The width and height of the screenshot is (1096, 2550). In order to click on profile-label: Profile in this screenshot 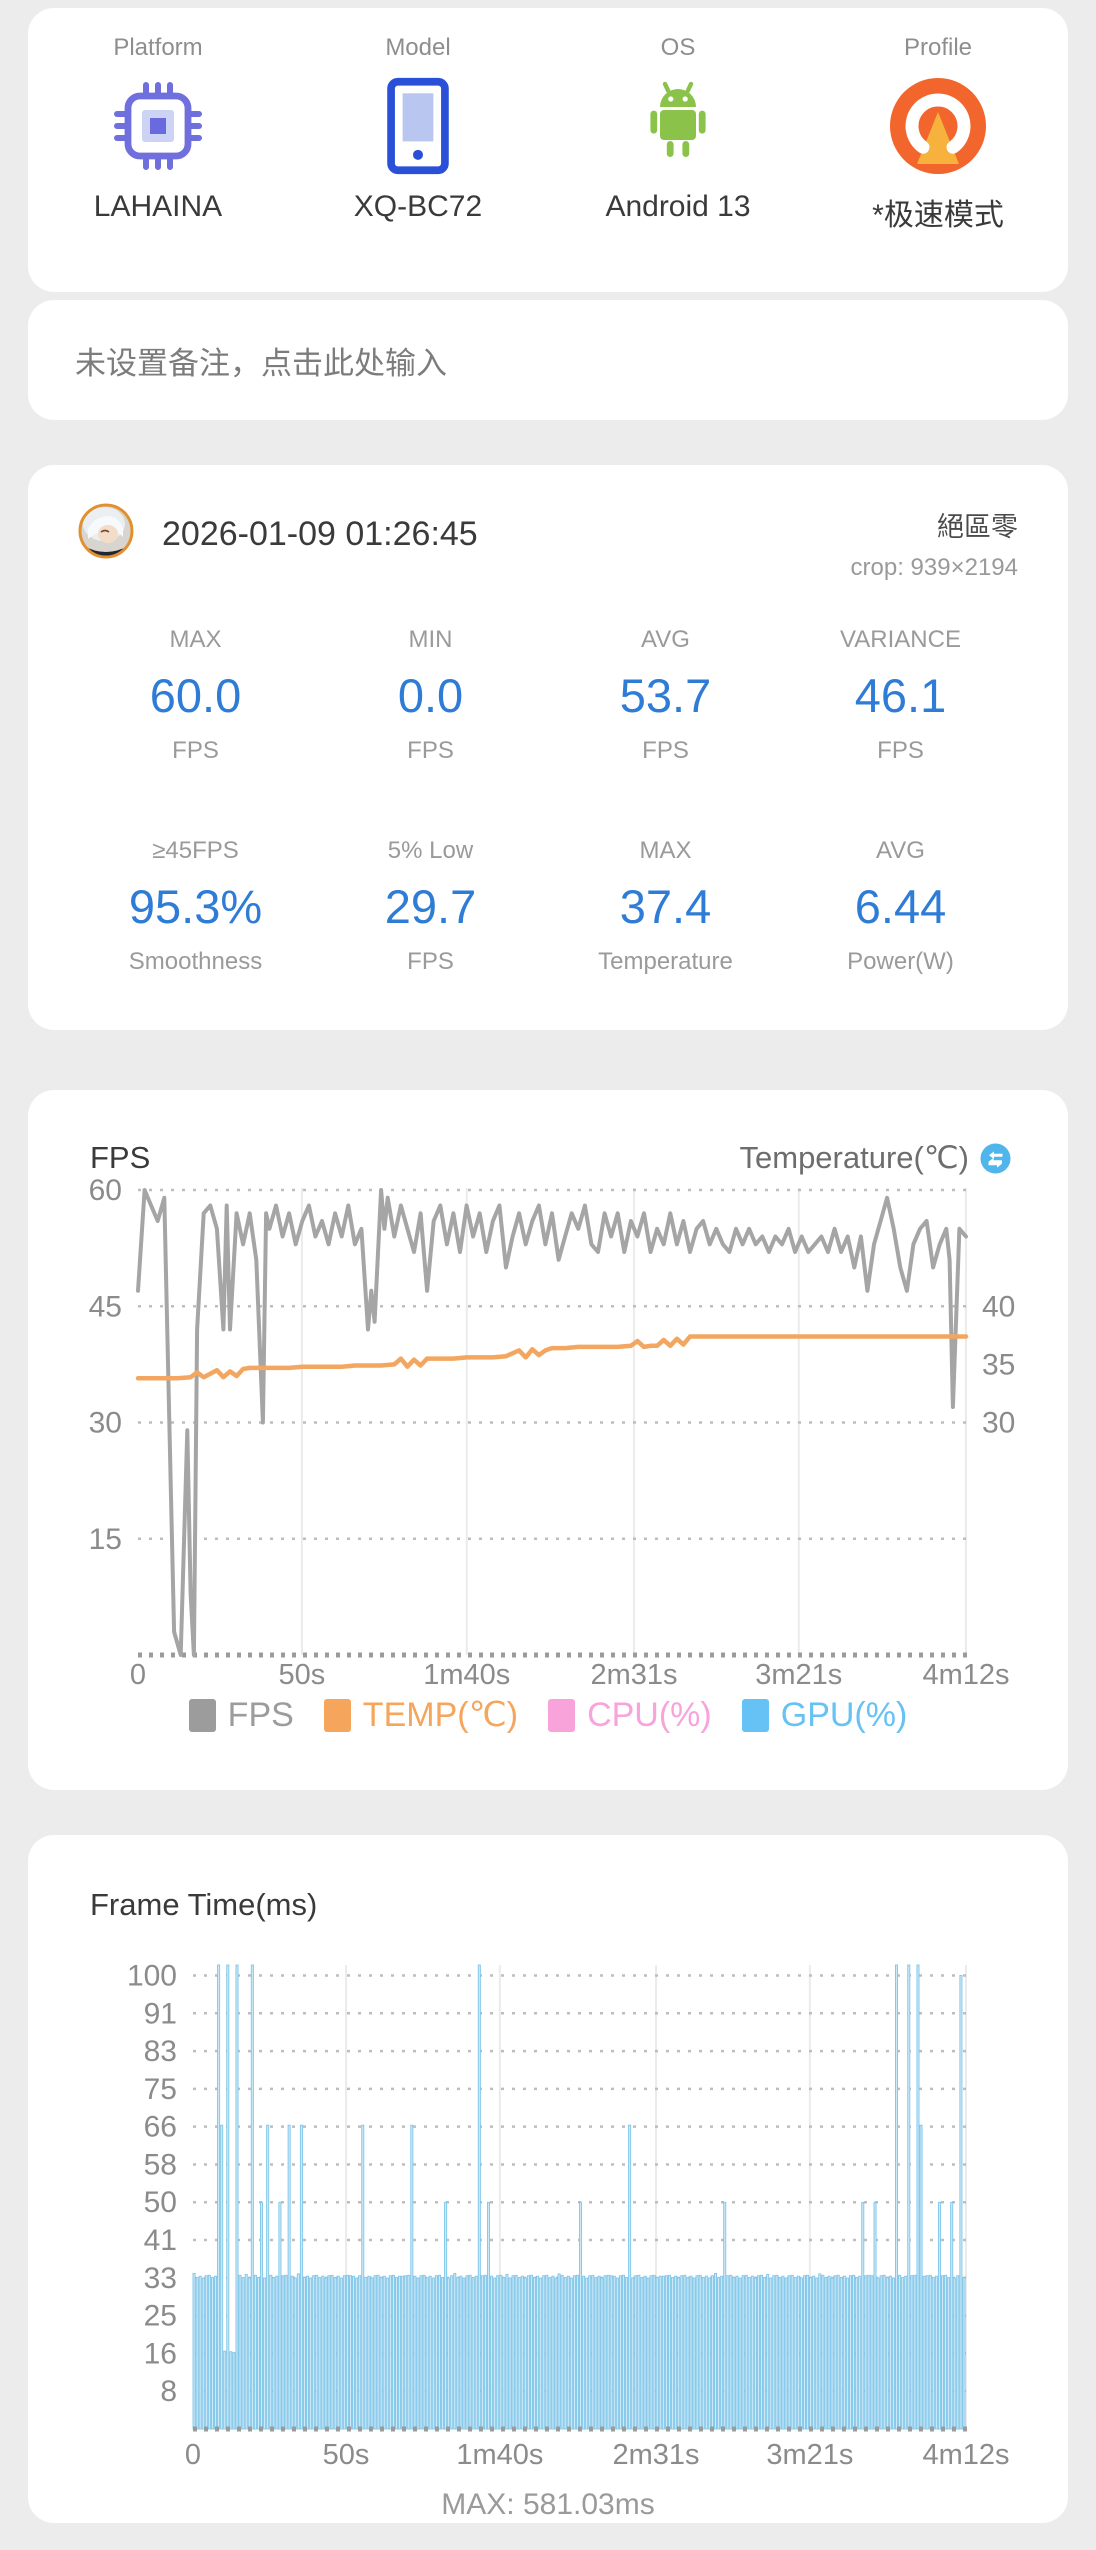, I will do `click(938, 47)`.